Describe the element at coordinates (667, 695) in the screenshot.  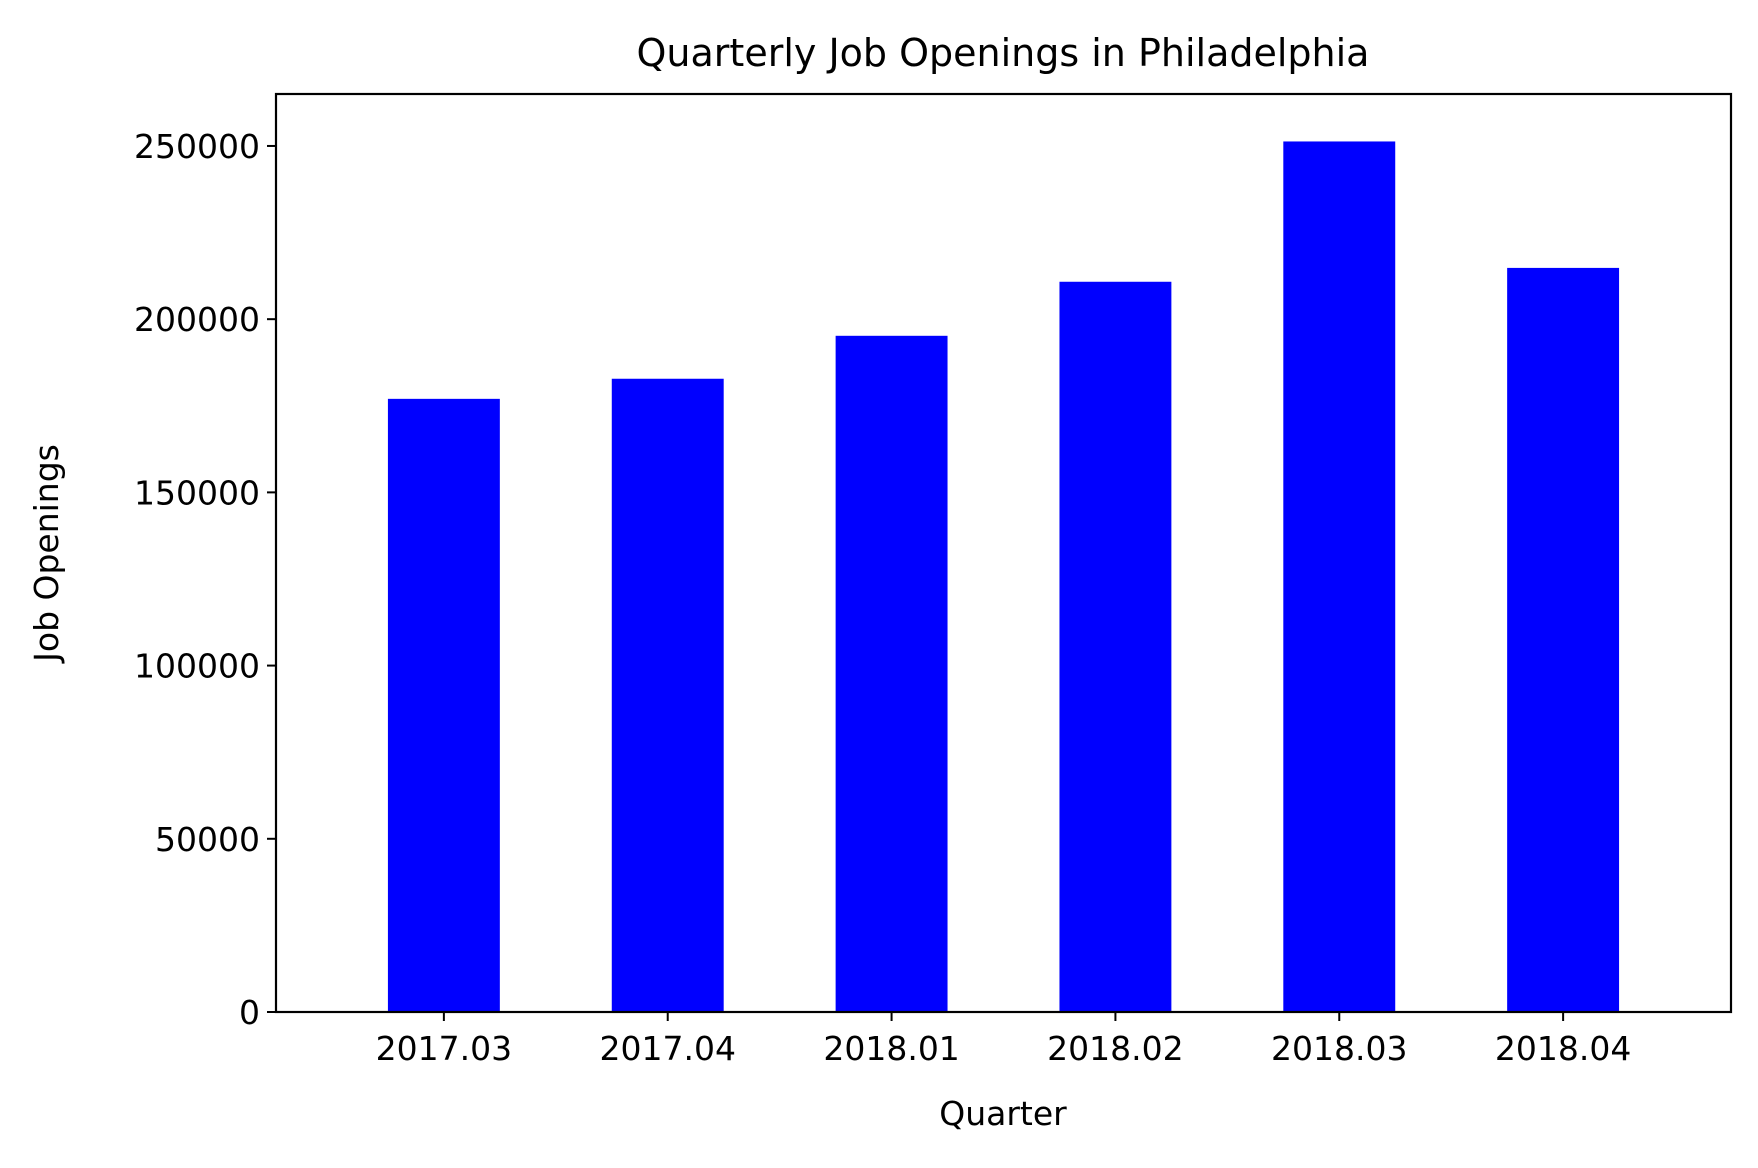
I see `bar-2017.04` at that location.